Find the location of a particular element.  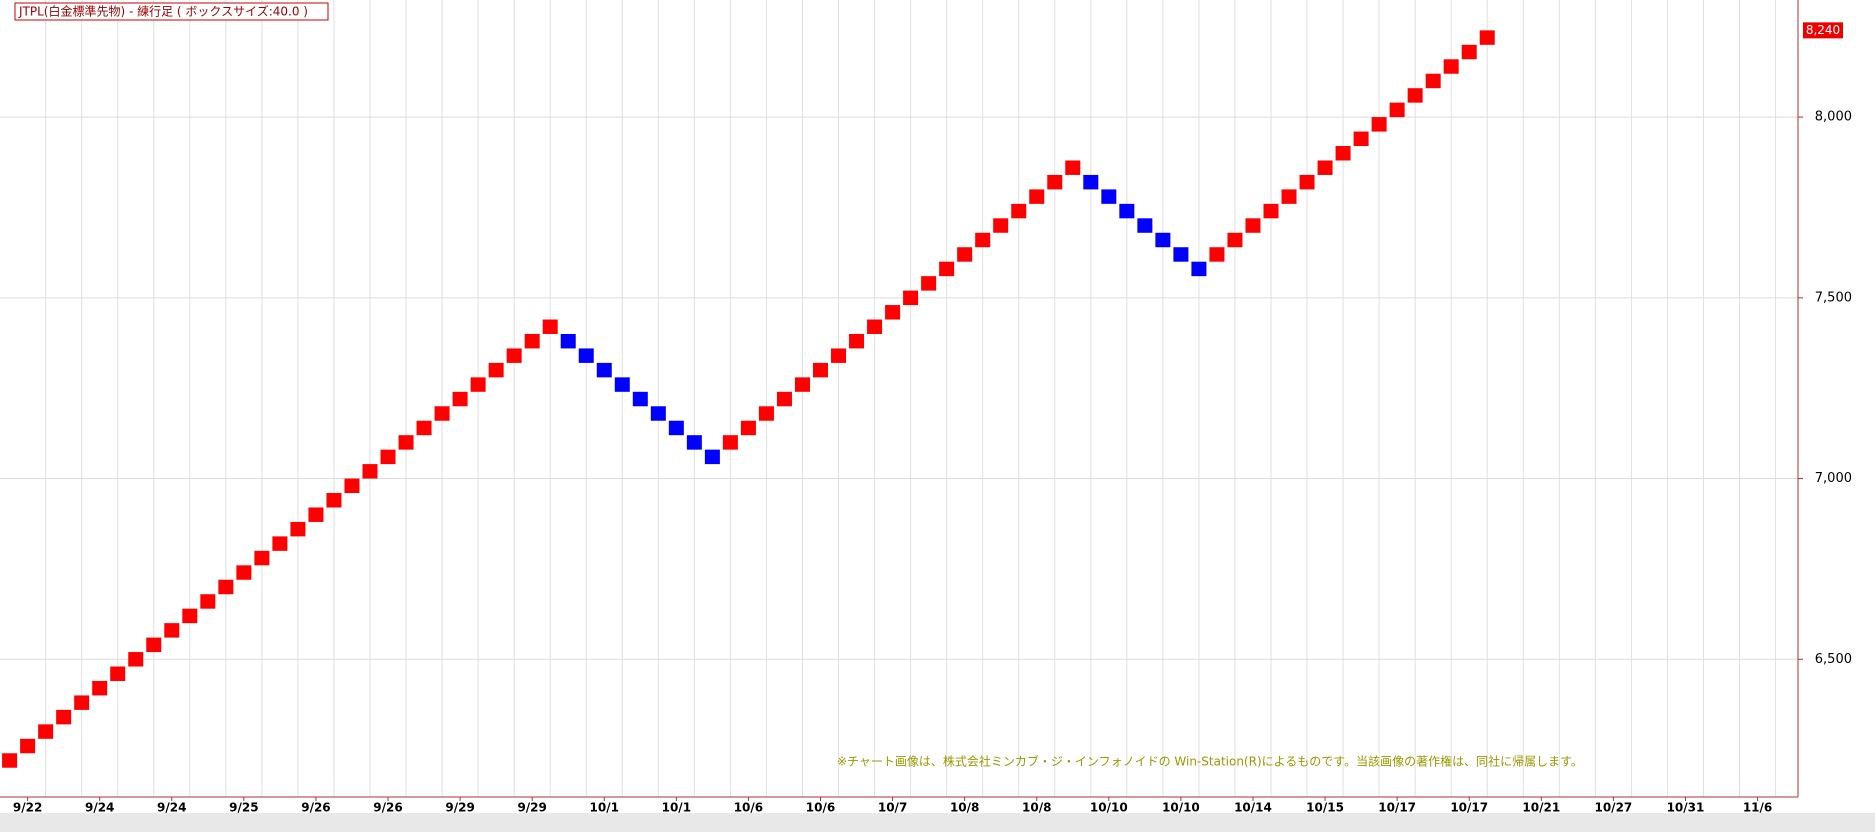

x-tick-label: 9/25 is located at coordinates (243, 808).